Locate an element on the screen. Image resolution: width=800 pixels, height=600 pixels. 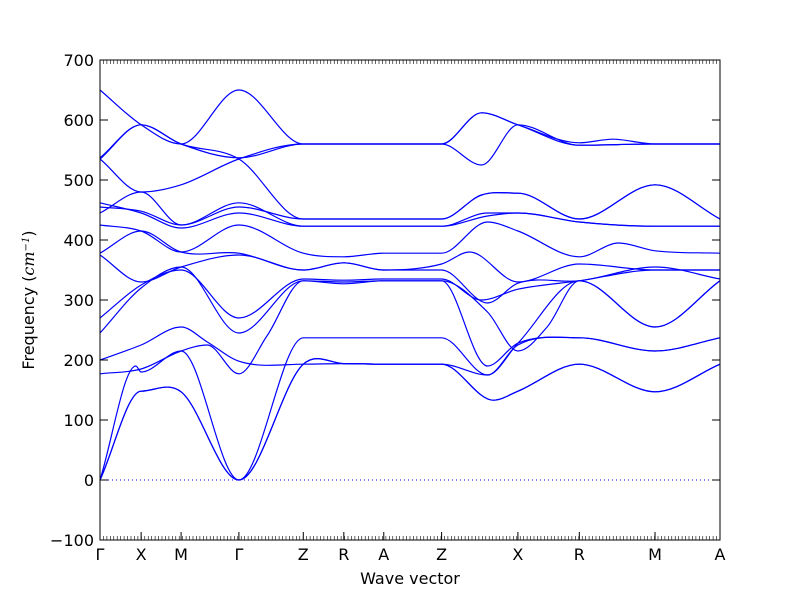
y-tick-label: 0 is located at coordinates (89, 480).